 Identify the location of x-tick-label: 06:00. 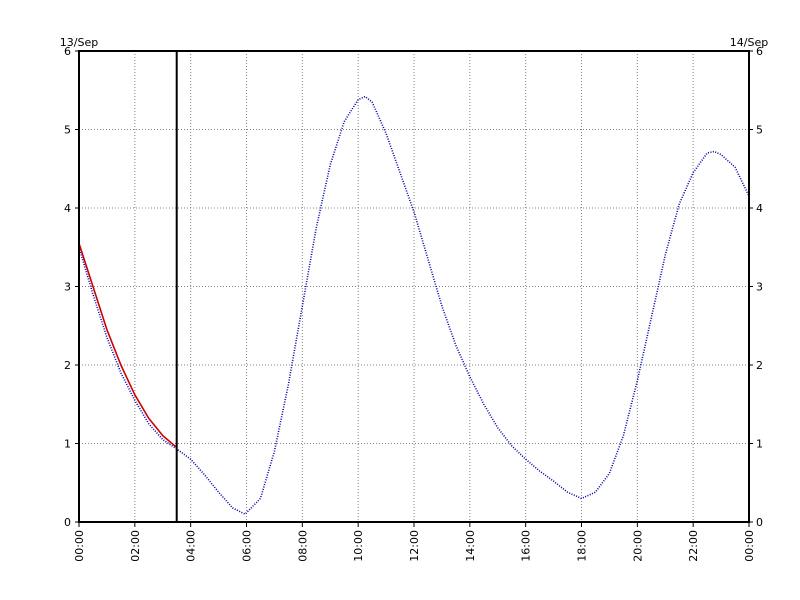
(247, 546).